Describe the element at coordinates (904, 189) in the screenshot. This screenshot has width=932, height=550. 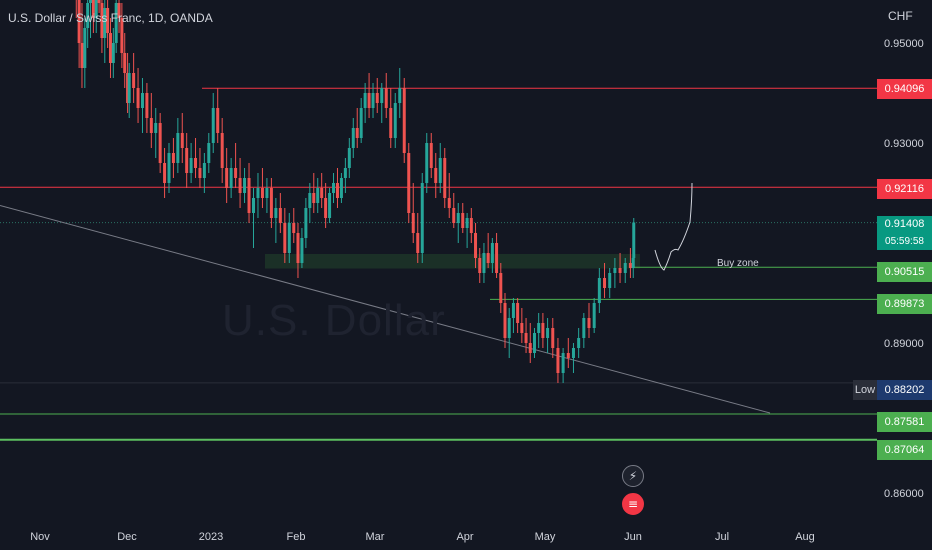
I see `price-badge-resistance-lower: 0.92116` at that location.